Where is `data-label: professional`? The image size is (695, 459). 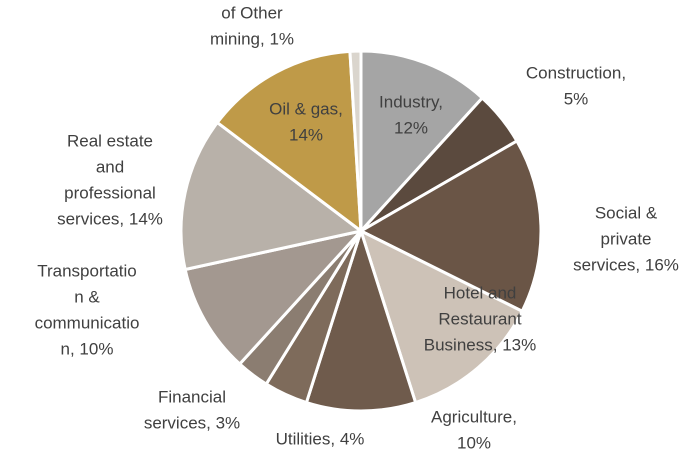 data-label: professional is located at coordinates (110, 192).